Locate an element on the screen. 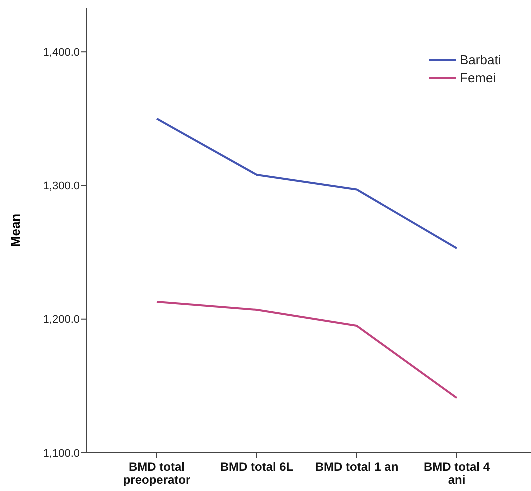  y-tick-label: 1,100.0 is located at coordinates (61, 454).